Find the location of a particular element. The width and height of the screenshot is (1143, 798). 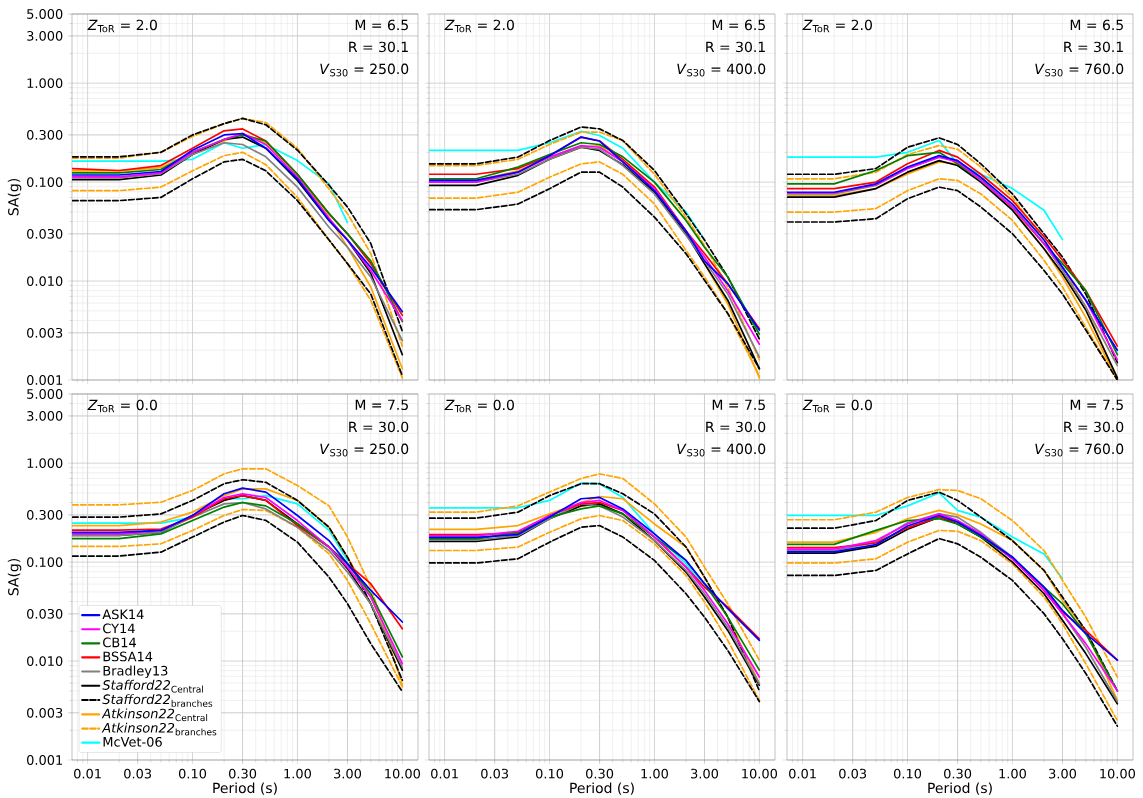

legend-label: Stafford22$_{Central}$ is located at coordinates (153, 686).